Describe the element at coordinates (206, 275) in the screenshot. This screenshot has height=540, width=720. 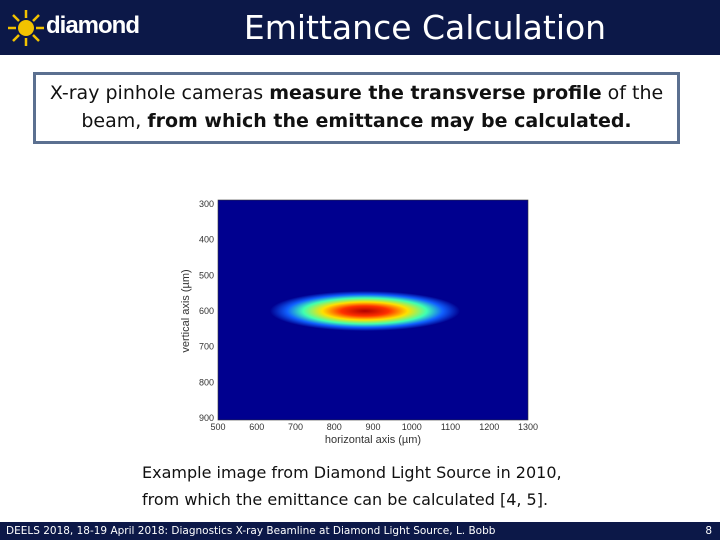
I see `y-tick-label: 500` at that location.